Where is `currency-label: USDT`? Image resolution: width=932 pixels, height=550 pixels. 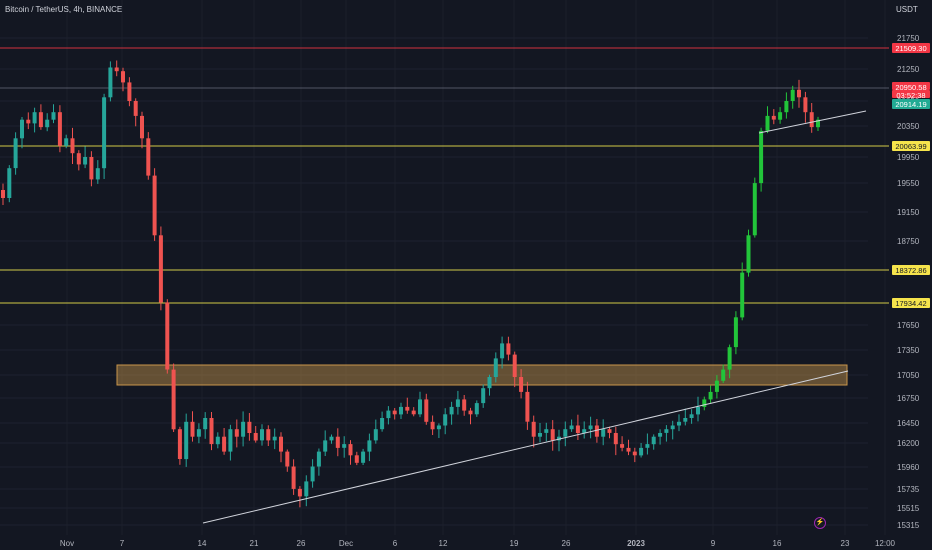
currency-label: USDT is located at coordinates (907, 9).